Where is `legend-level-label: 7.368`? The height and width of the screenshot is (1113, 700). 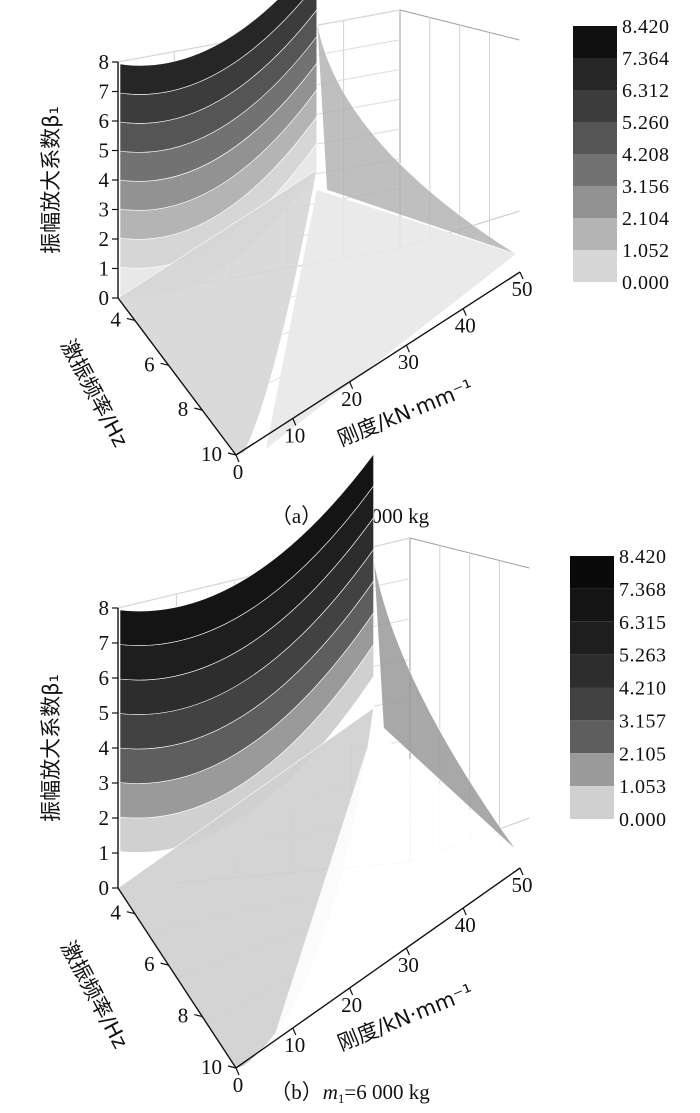 legend-level-label: 7.368 is located at coordinates (643, 590).